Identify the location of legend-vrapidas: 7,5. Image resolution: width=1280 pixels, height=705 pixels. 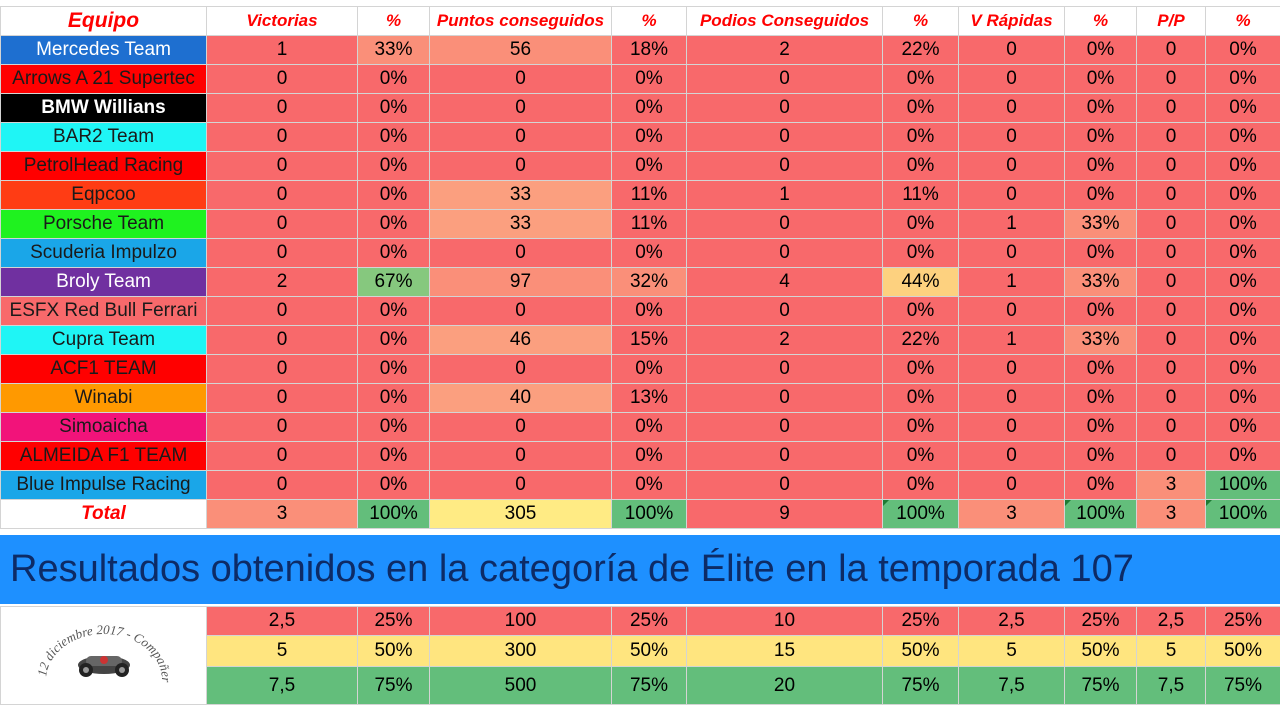
(1012, 686).